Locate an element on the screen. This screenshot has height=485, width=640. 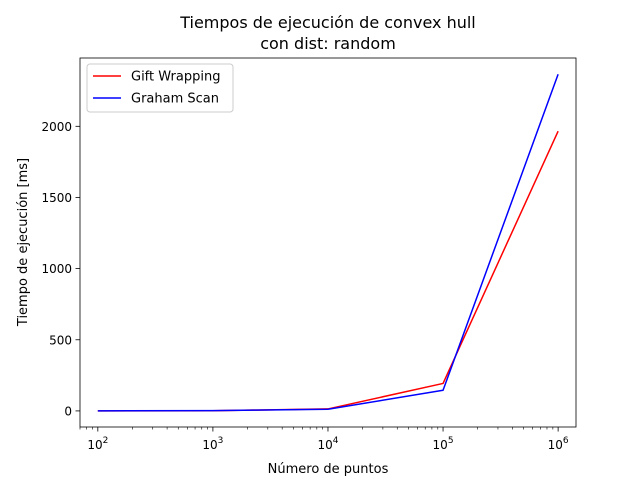
chart-title-line-2: con dist: random is located at coordinates (328, 43).